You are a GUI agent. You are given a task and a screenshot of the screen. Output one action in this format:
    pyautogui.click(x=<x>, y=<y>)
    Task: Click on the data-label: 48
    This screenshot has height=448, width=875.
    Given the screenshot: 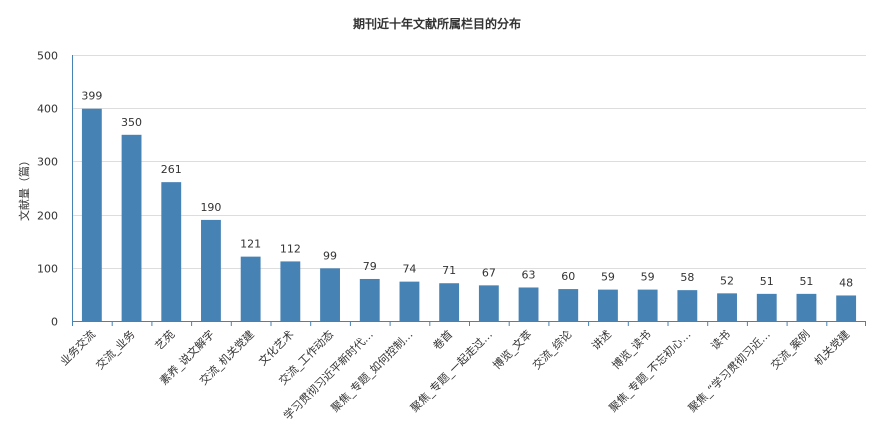 What is the action you would take?
    pyautogui.click(x=846, y=282)
    